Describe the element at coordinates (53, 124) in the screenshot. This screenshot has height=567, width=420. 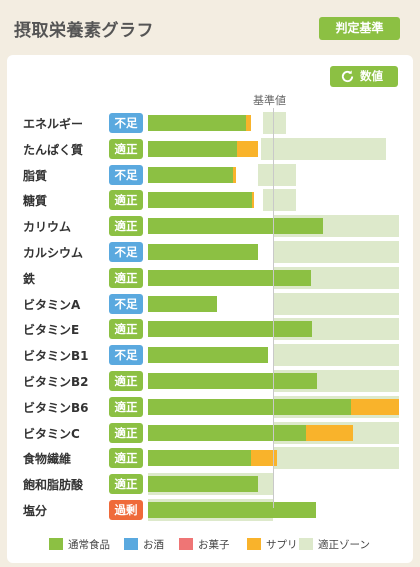
I see `nutrient-name: エネルギー` at that location.